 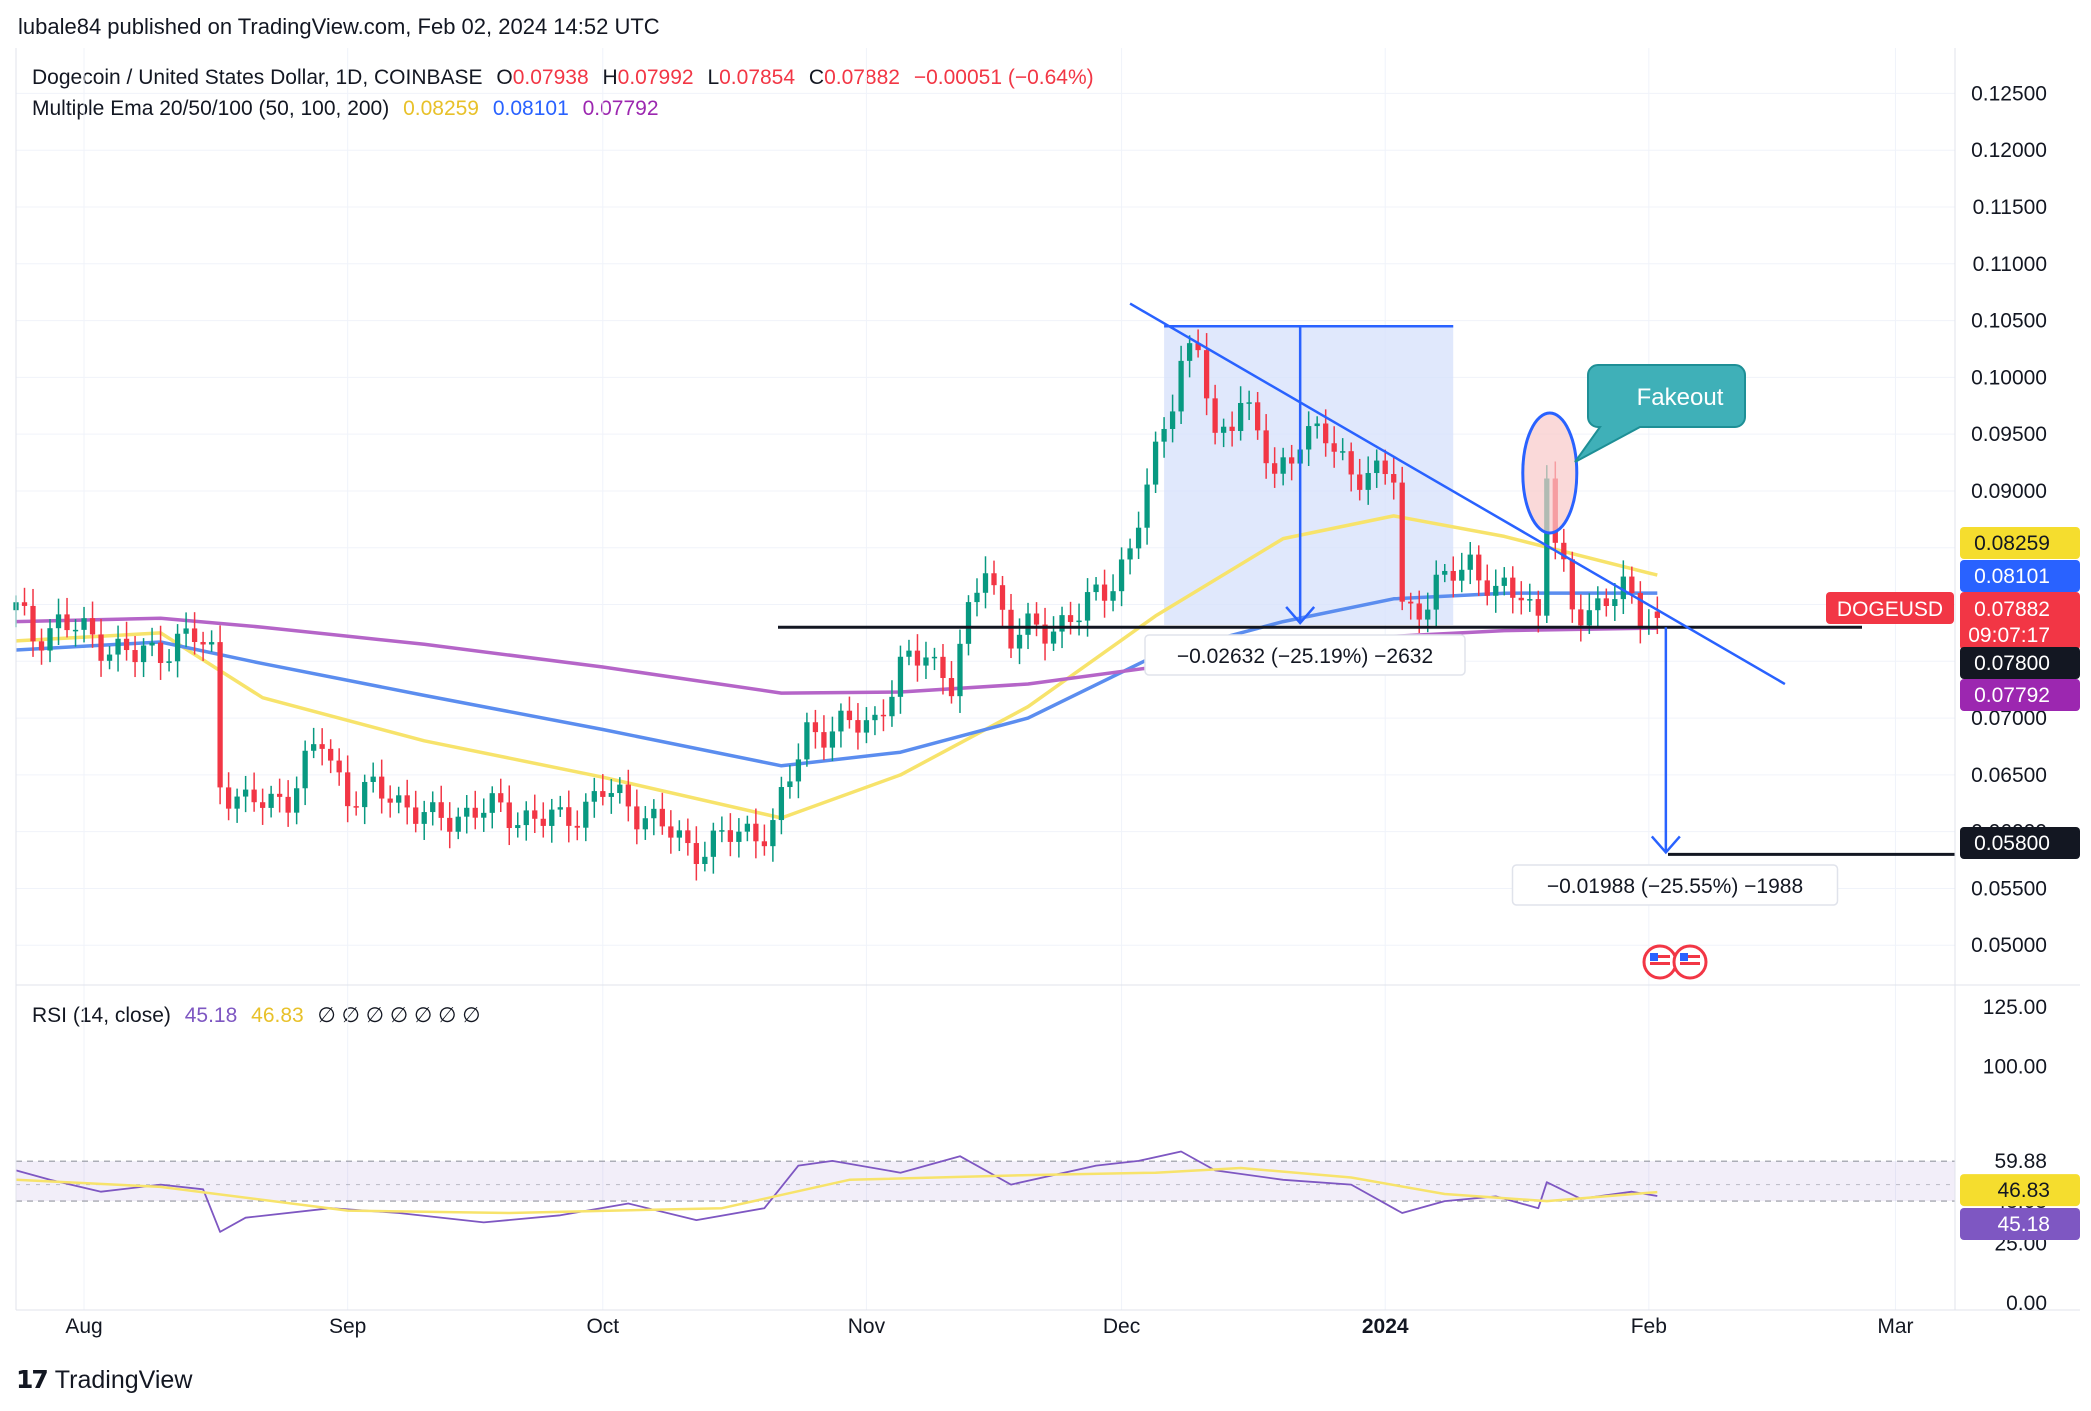 I want to click on tag-rsi-ma-bg, so click(x=2020, y=1190).